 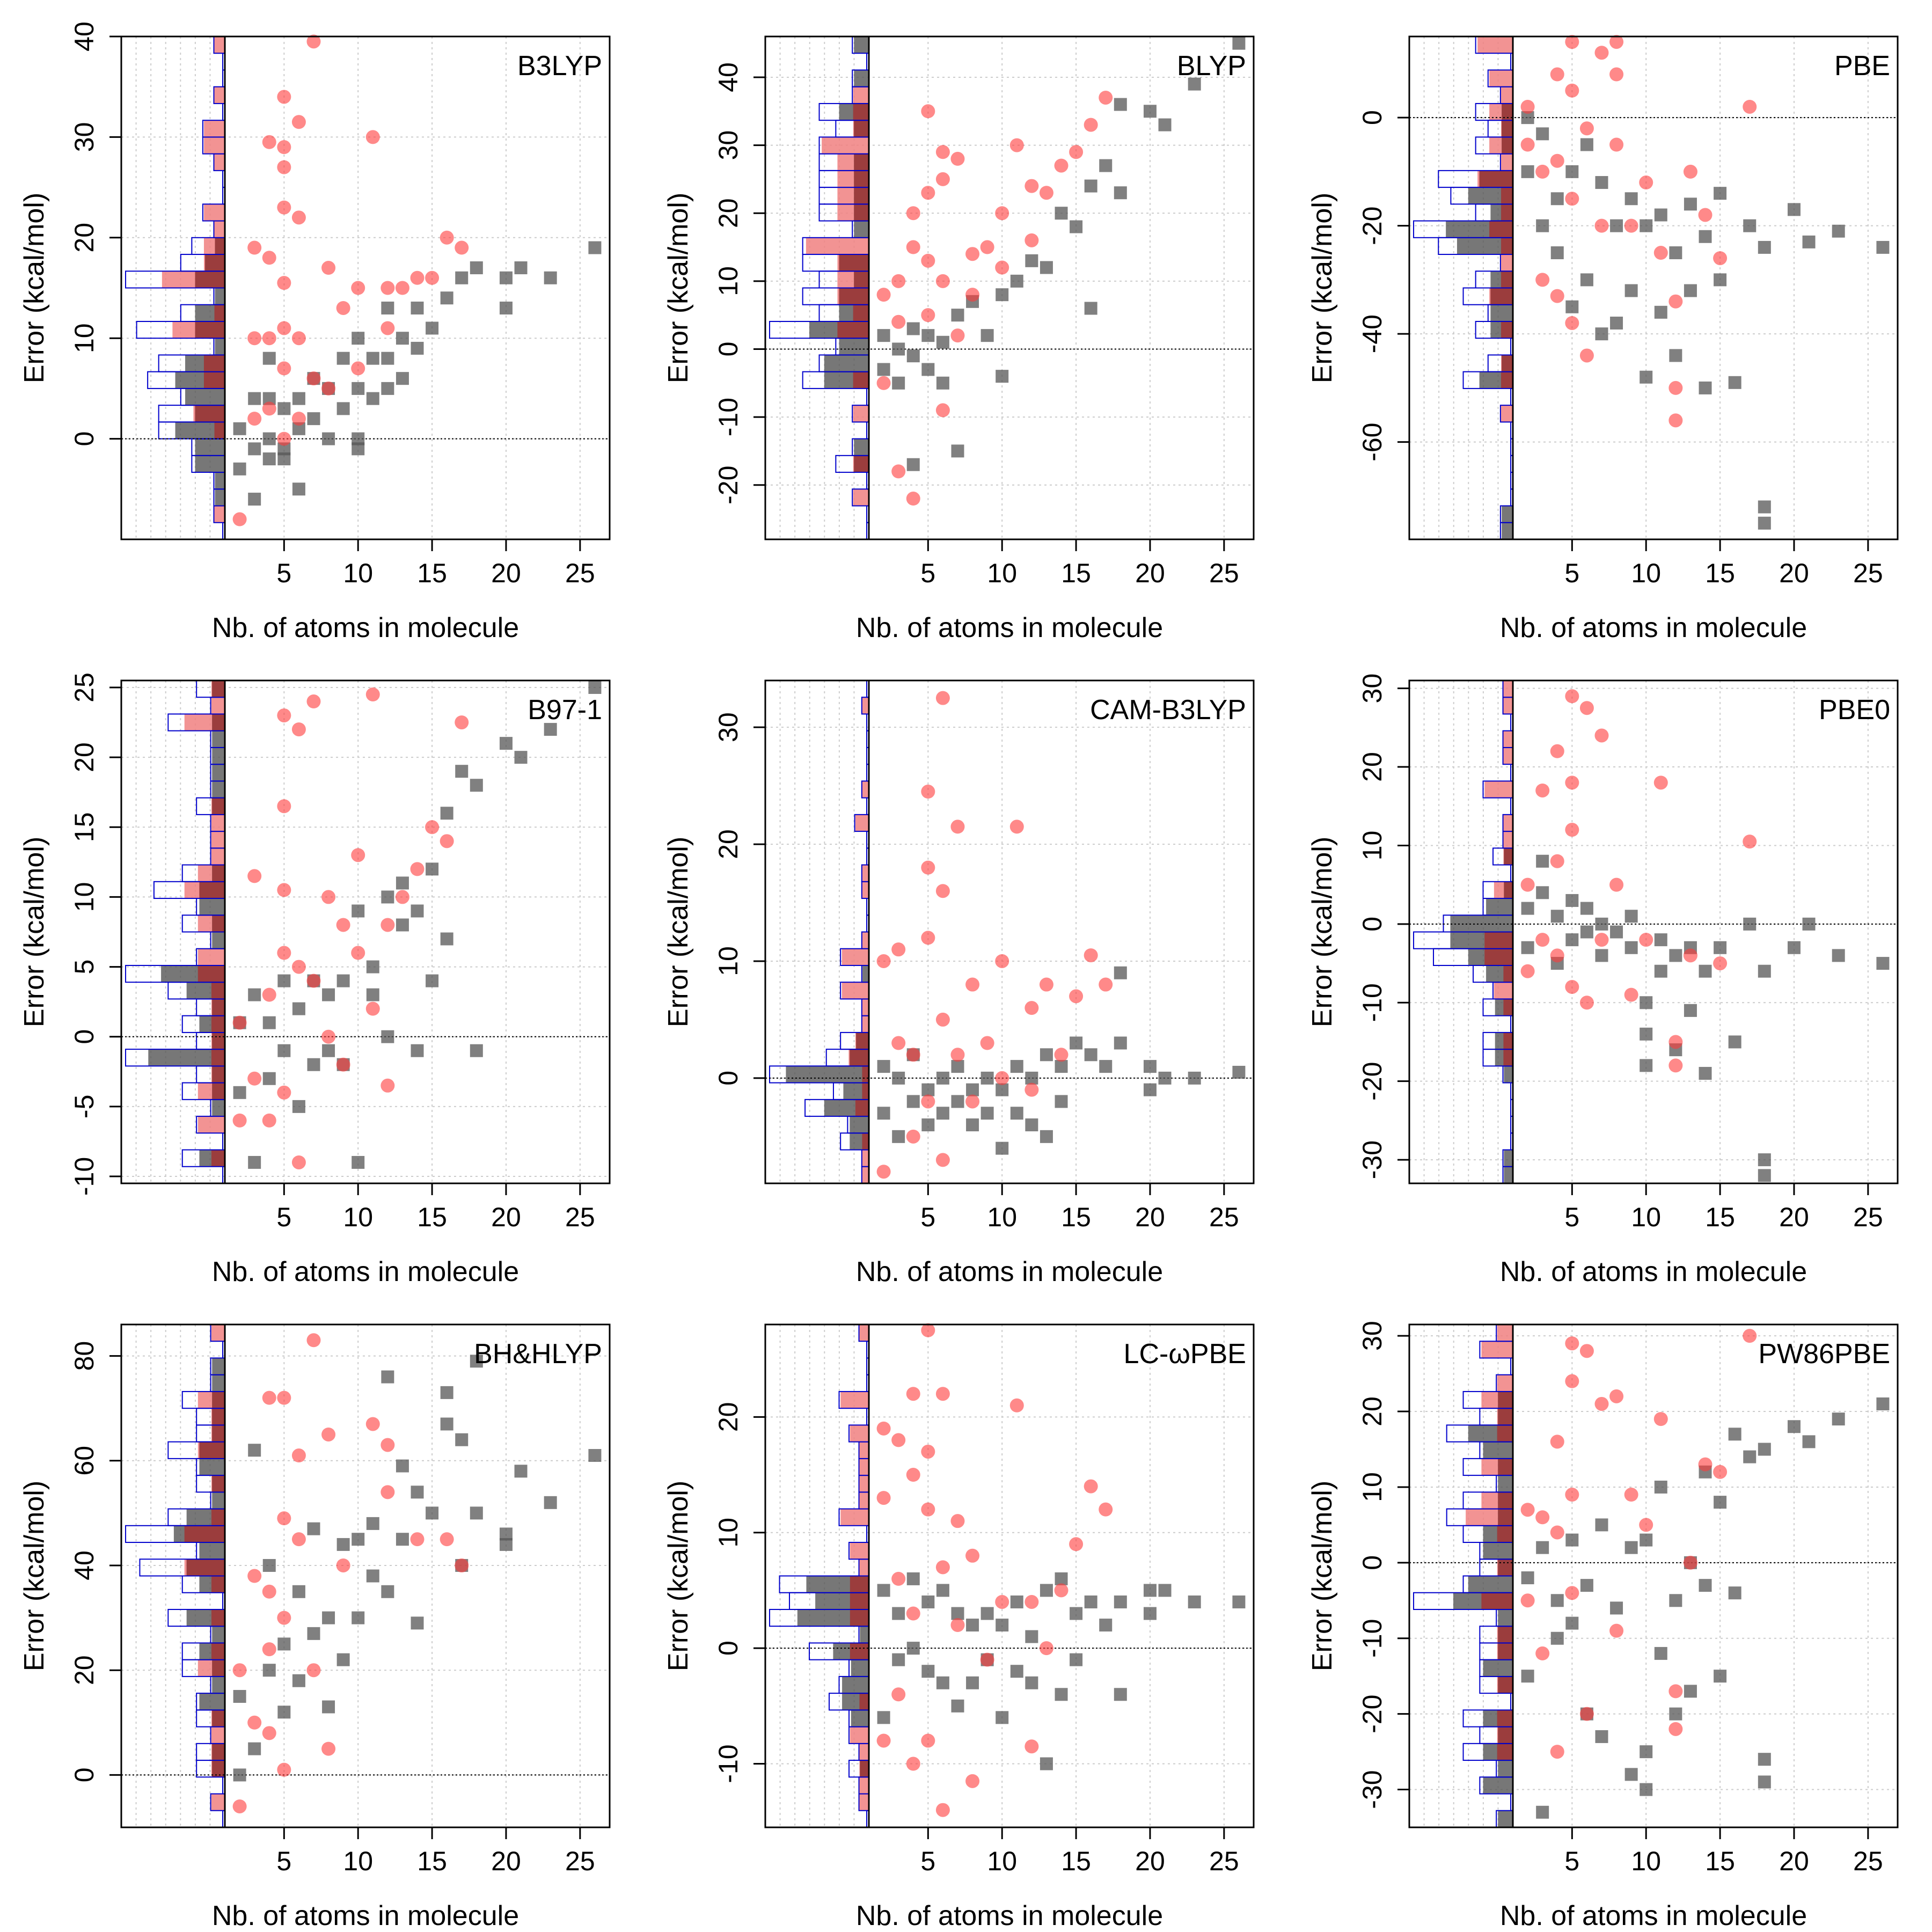 What do you see at coordinates (84, 1356) in the screenshot?
I see `y-tick-label: 80` at bounding box center [84, 1356].